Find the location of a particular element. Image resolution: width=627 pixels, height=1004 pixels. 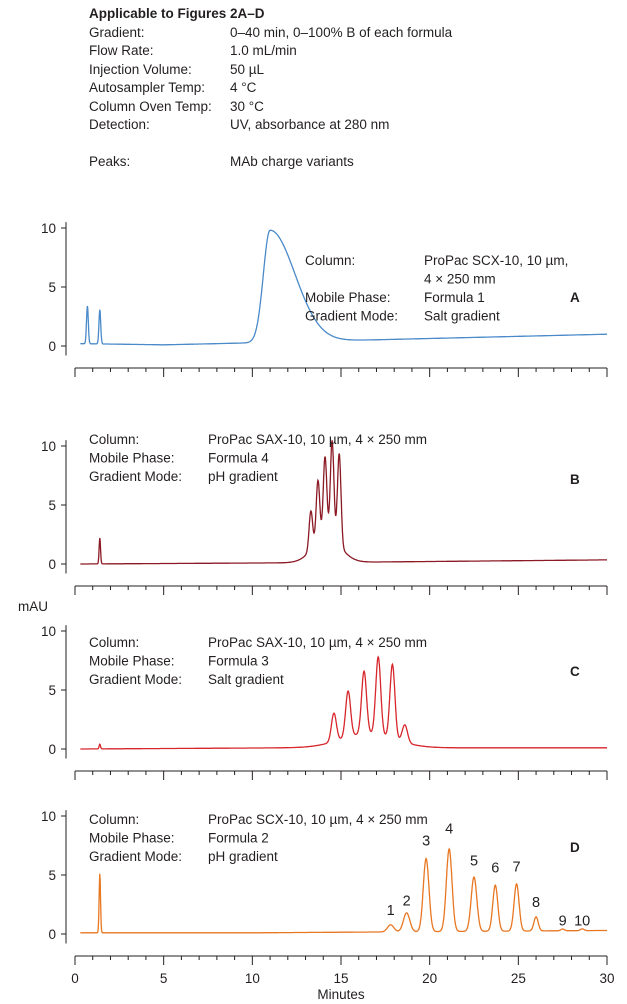

x-tick-label: 5 is located at coordinates (164, 978).